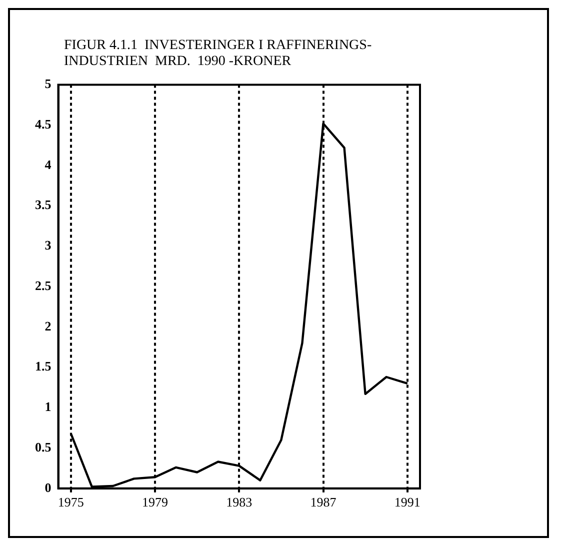 The image size is (561, 550). Describe the element at coordinates (48, 326) in the screenshot. I see `y-tick-label: 2` at that location.